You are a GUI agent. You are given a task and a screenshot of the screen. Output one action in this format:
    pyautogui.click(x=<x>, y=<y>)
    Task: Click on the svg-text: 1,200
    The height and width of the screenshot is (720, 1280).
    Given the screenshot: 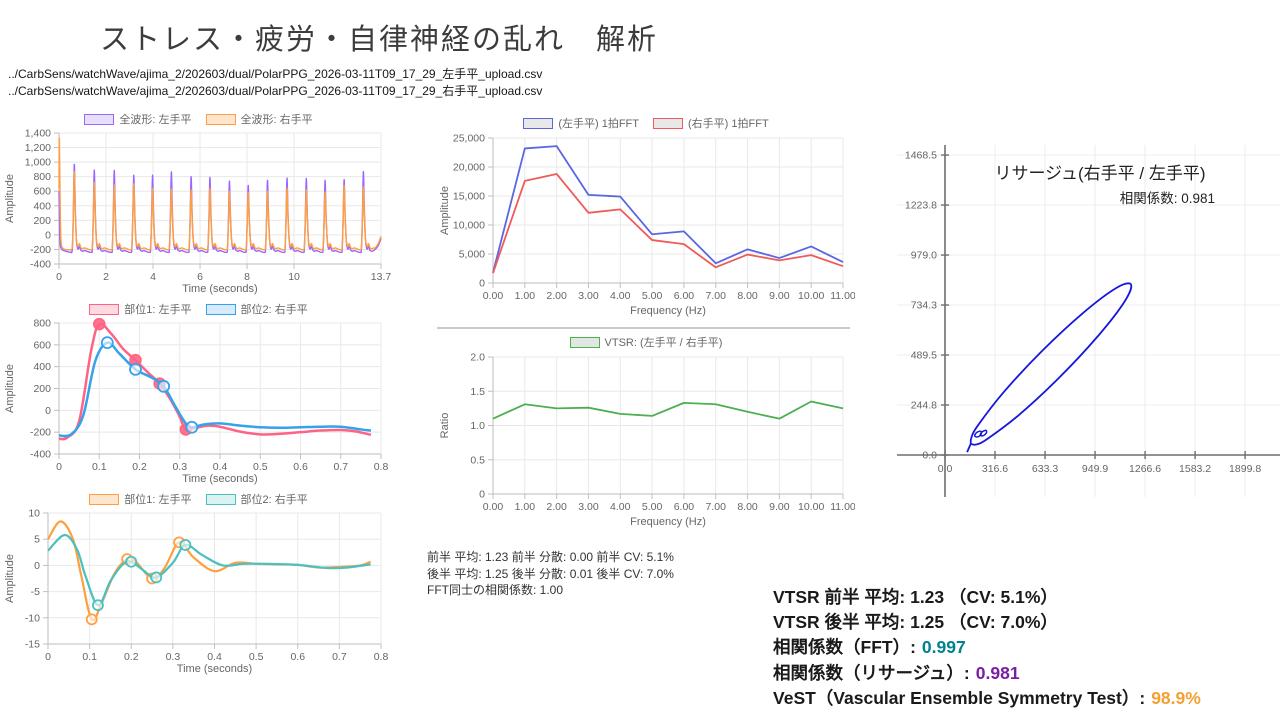 What is the action you would take?
    pyautogui.click(x=38, y=148)
    